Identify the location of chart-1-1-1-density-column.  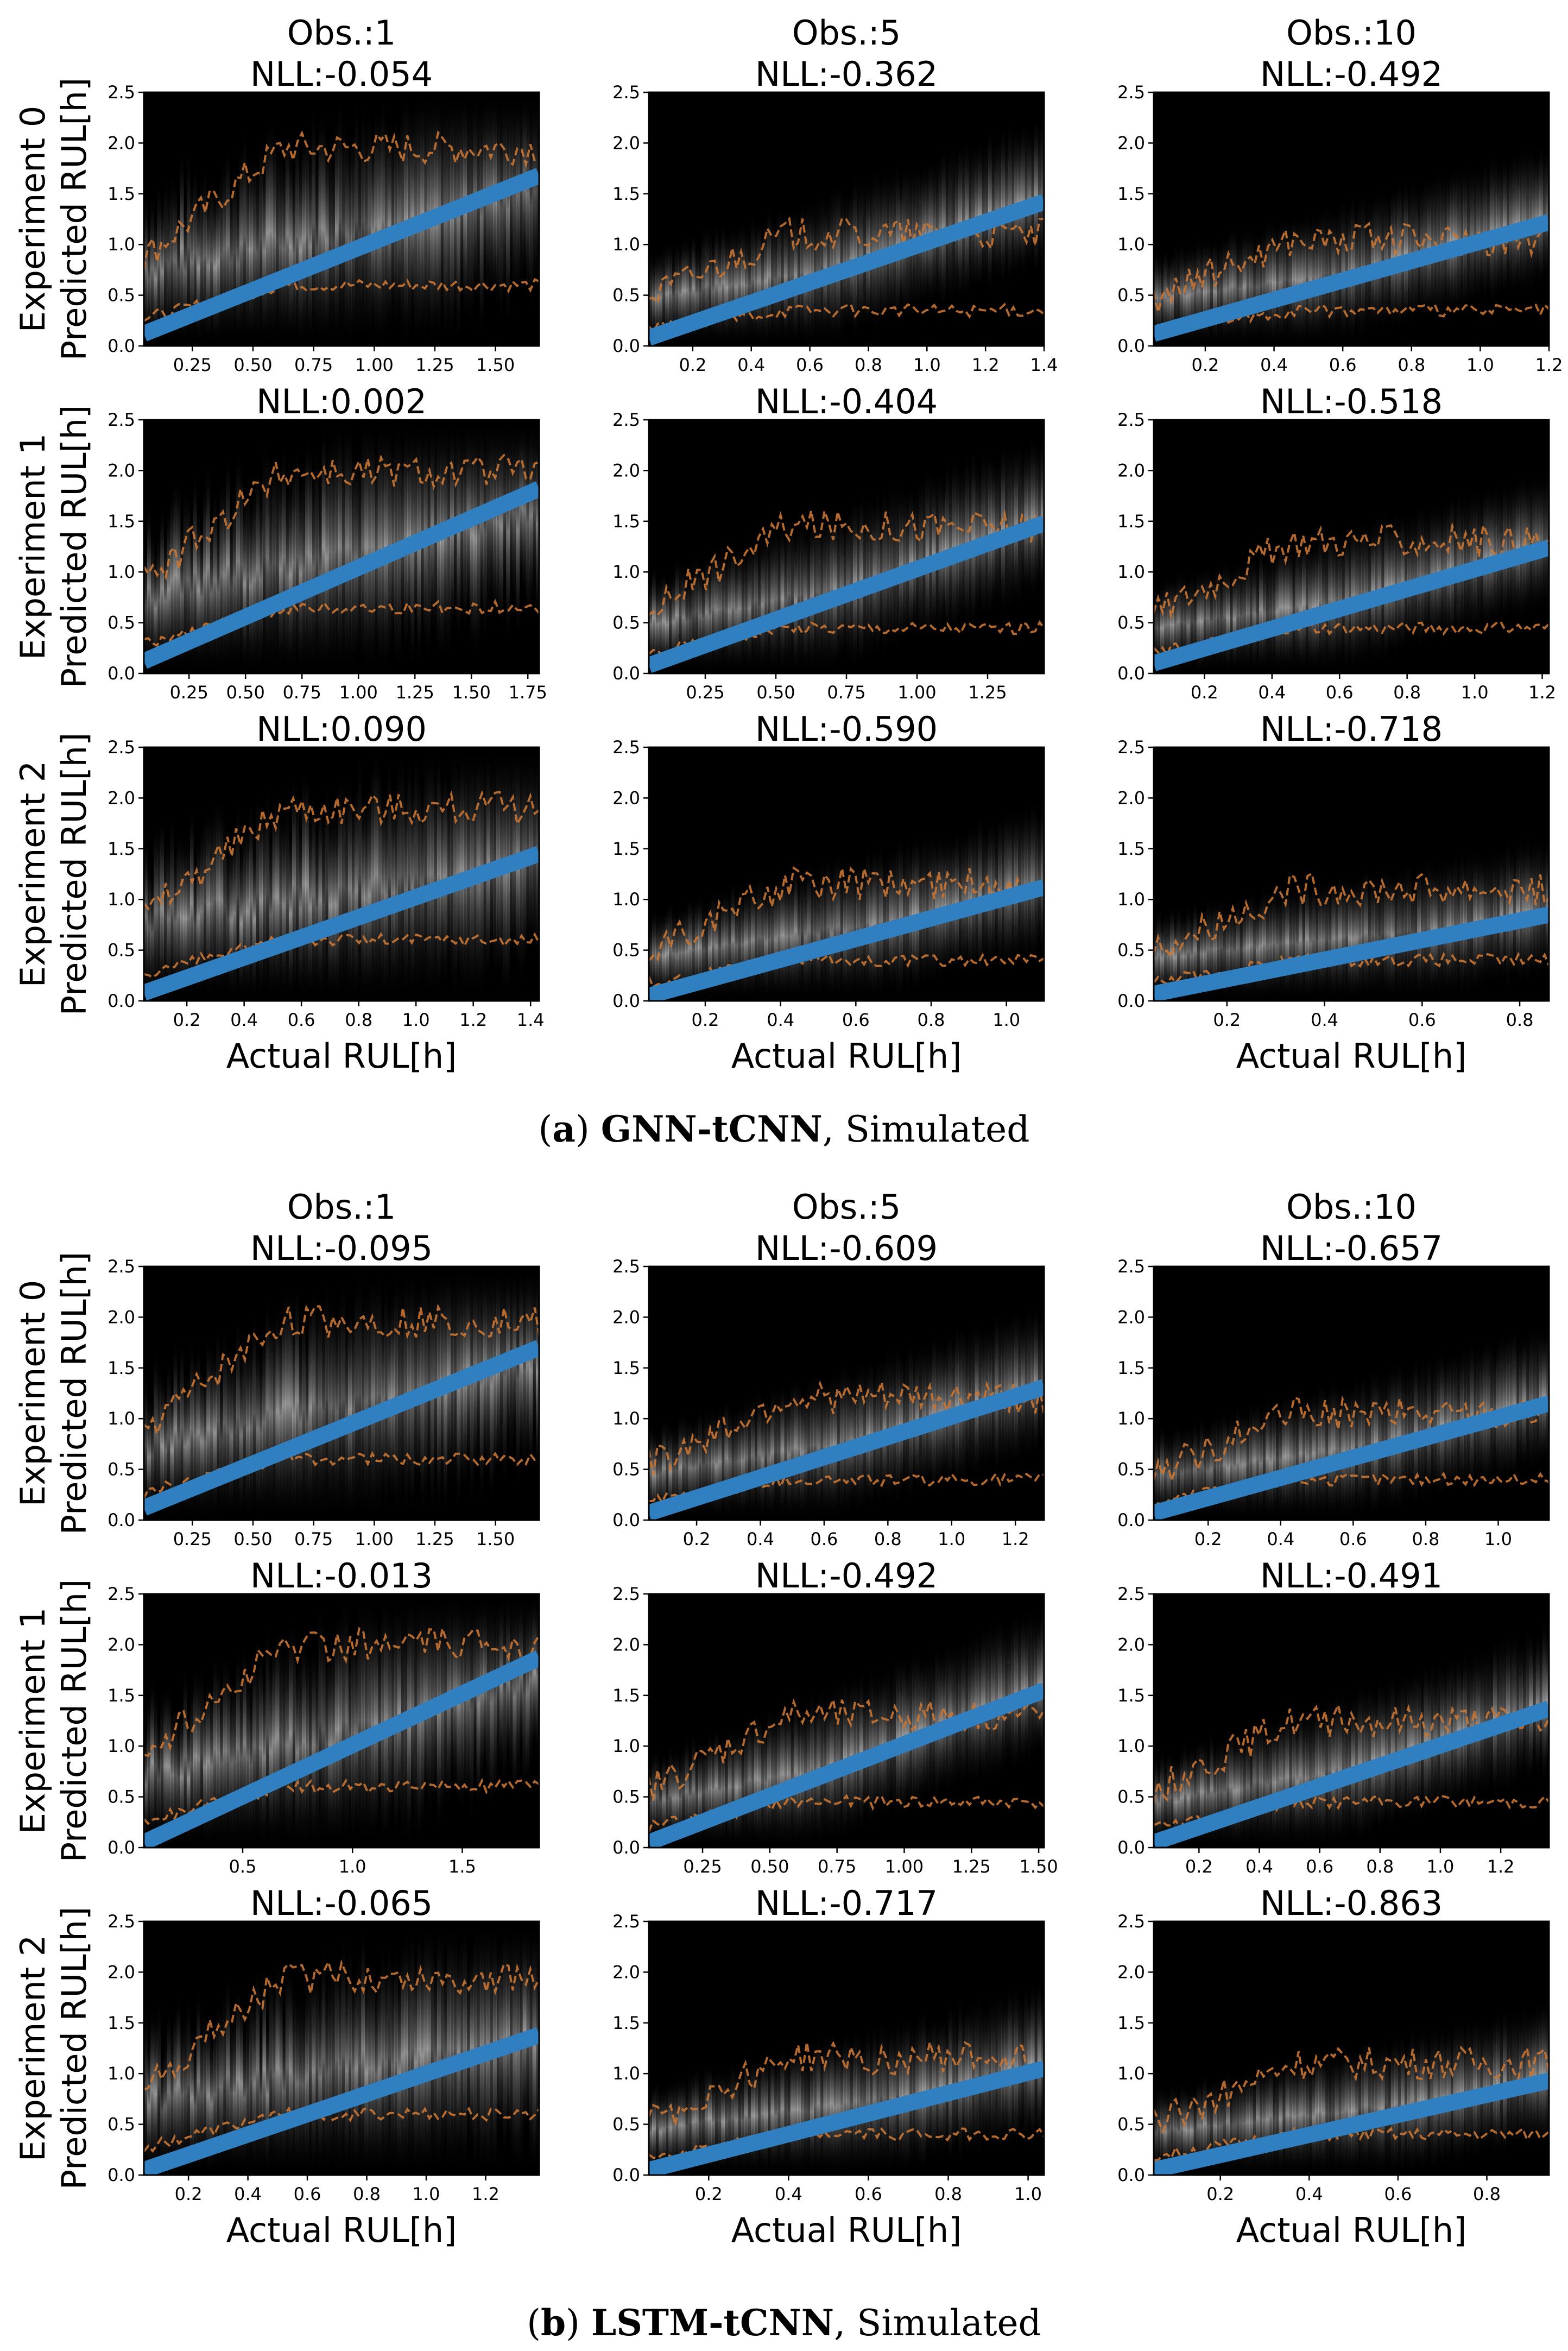
(693, 1790).